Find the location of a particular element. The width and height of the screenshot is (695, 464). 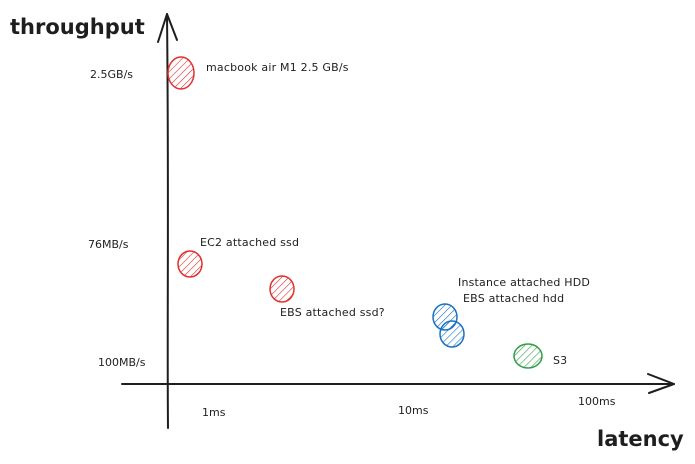

x-axis is located at coordinates (398, 383).